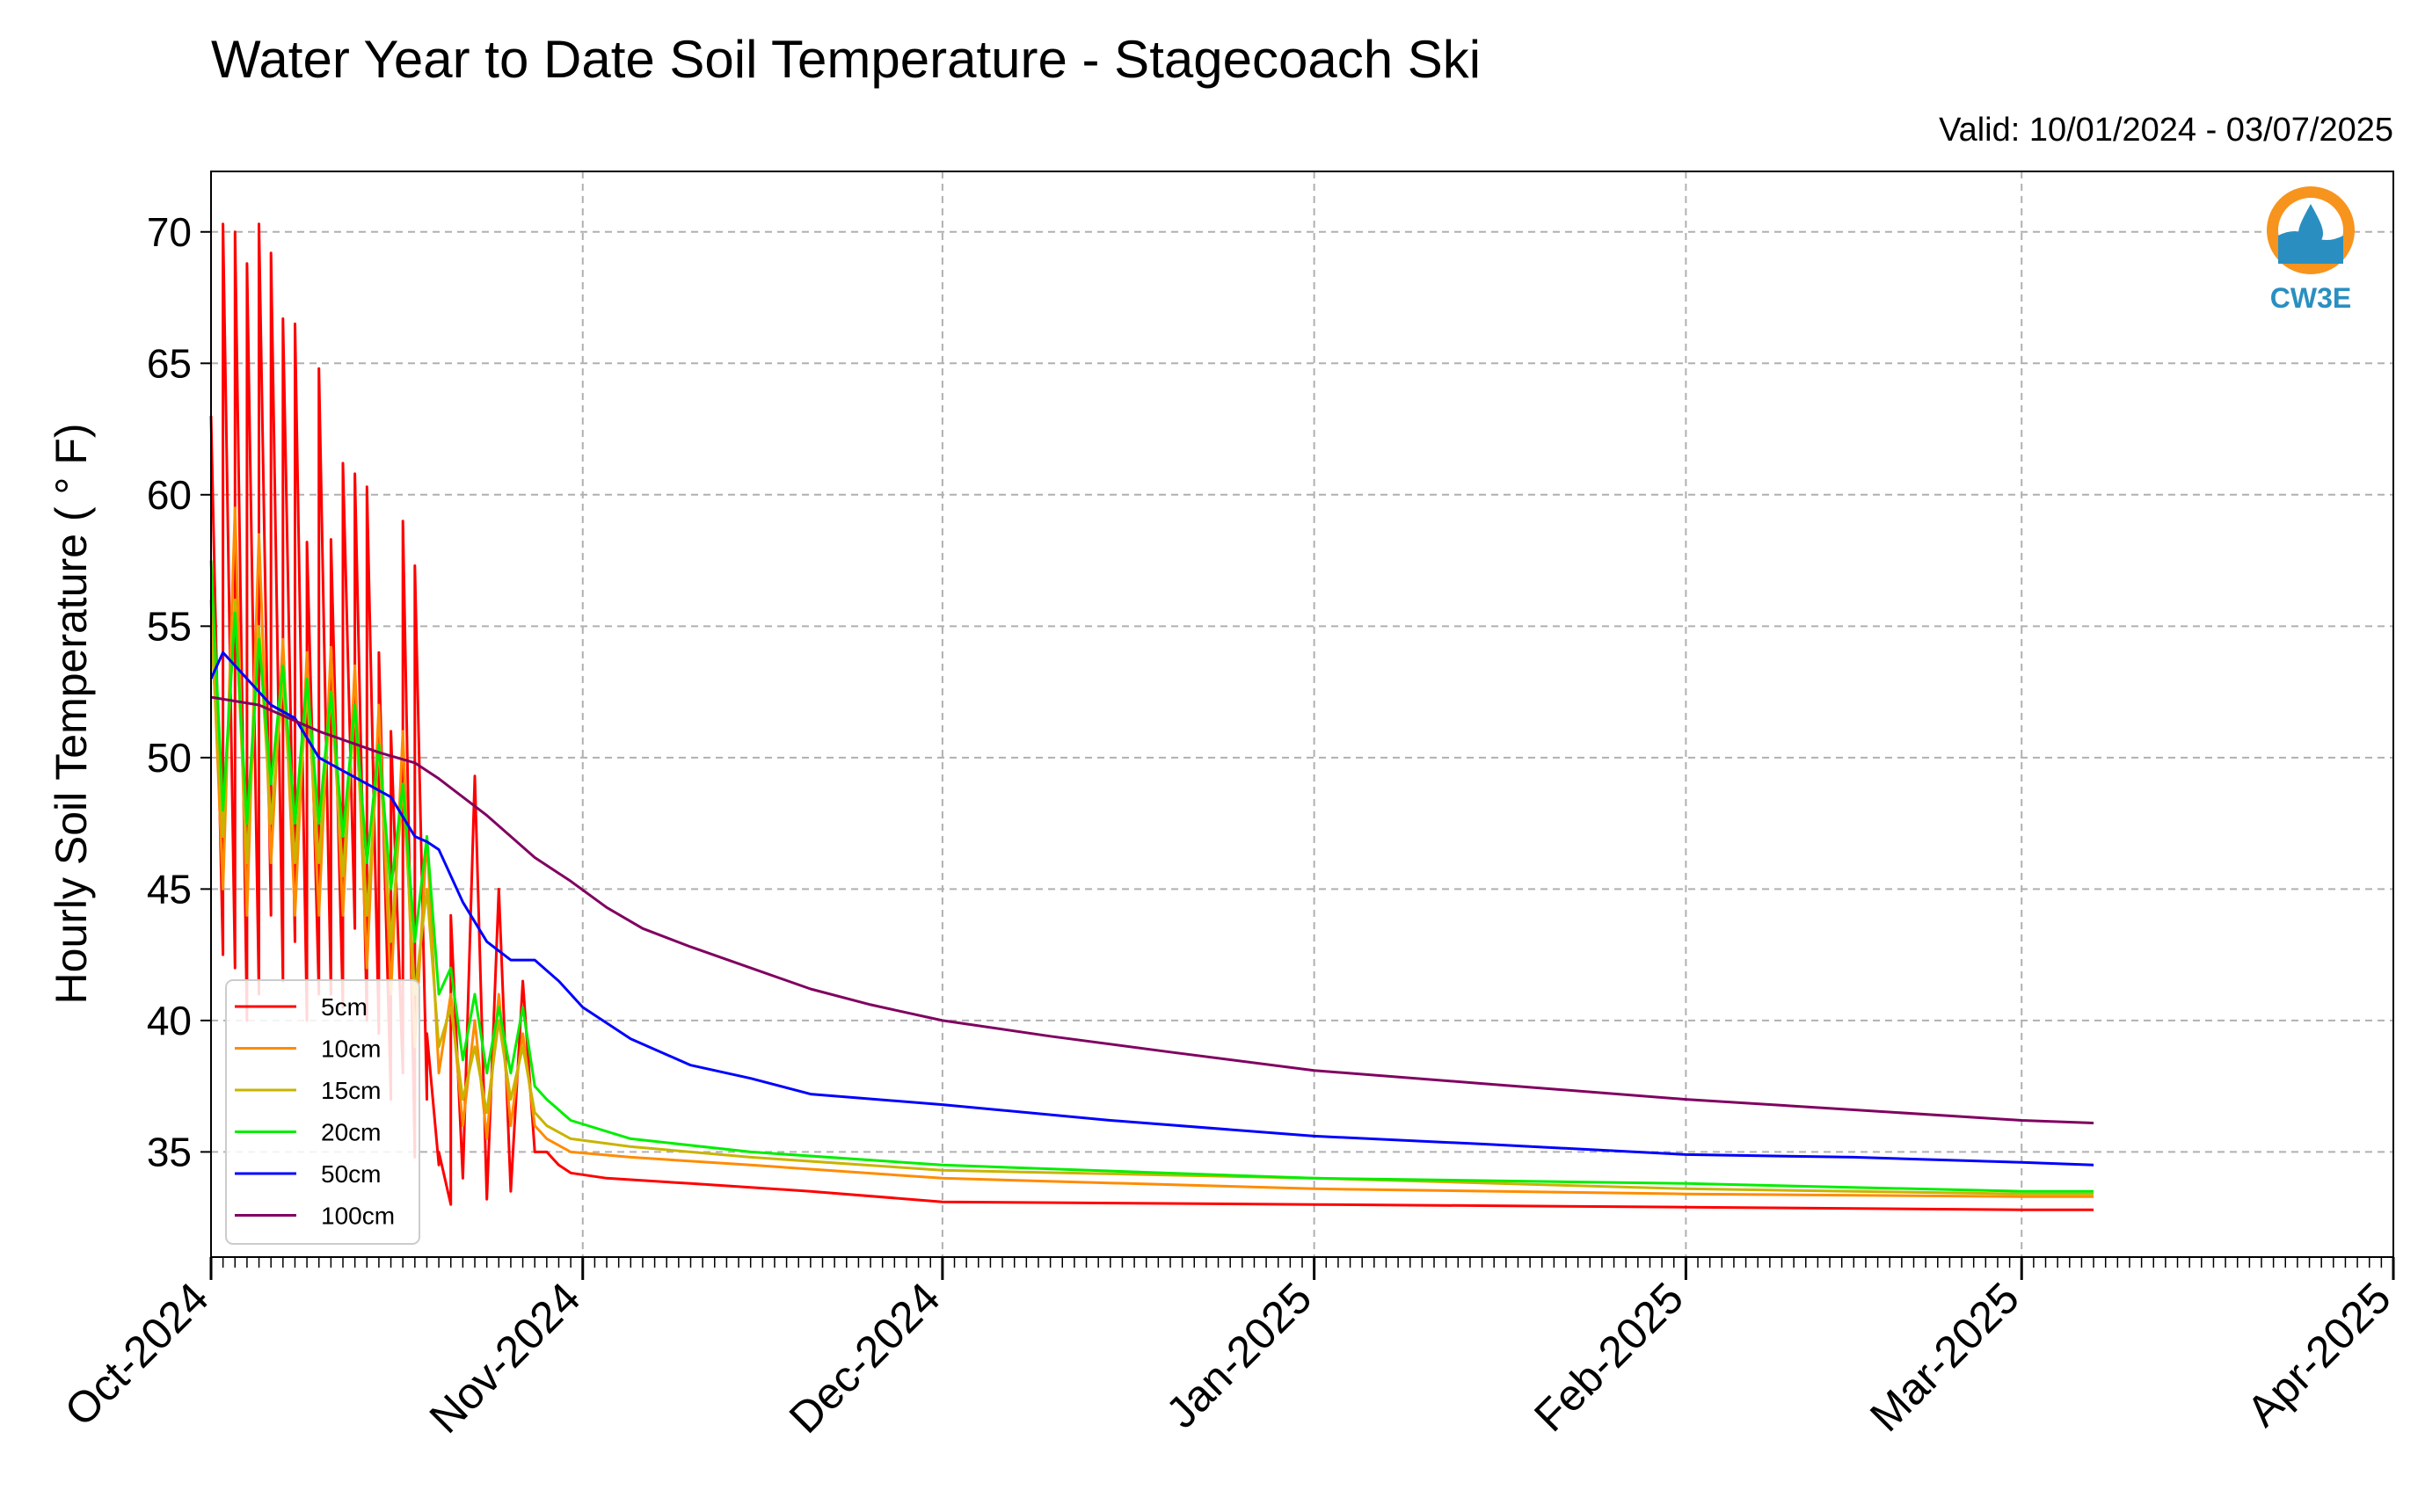 This screenshot has width=2425, height=1512. Describe the element at coordinates (2310, 298) in the screenshot. I see `logo-text: CW3E` at that location.